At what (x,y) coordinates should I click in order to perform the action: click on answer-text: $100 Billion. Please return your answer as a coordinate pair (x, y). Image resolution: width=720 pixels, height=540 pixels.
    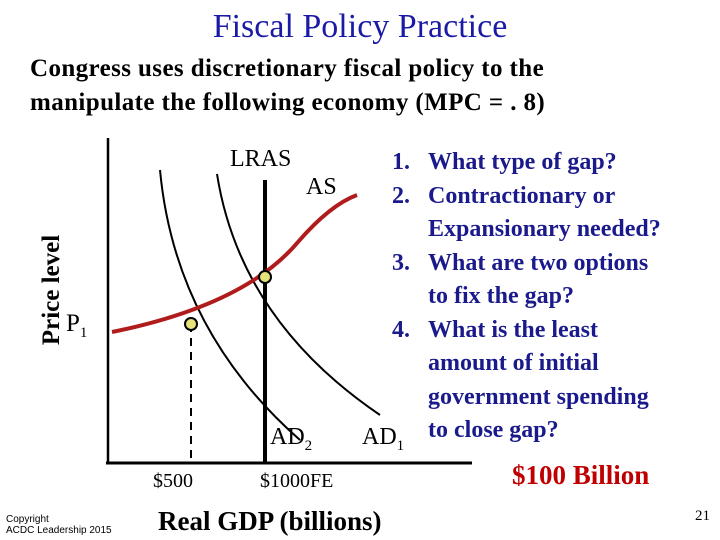
    Looking at the image, I should click on (581, 475).